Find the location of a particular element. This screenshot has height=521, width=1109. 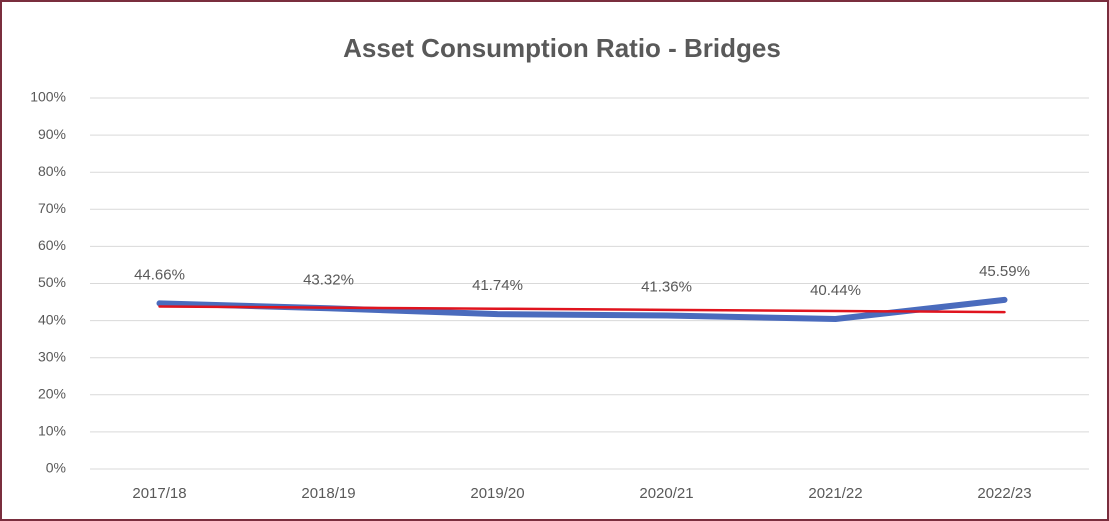

data-label: 43.32% is located at coordinates (328, 279).